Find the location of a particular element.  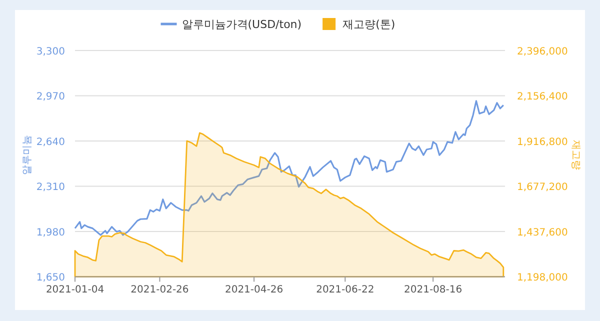

legend-label: 재고량(톤) is located at coordinates (369, 24).